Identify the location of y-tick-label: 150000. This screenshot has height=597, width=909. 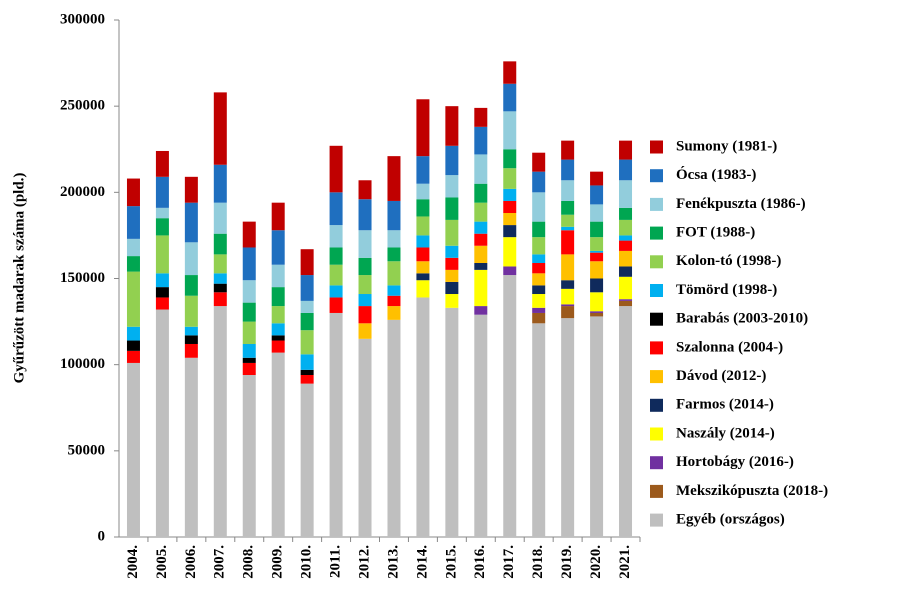
(82, 278).